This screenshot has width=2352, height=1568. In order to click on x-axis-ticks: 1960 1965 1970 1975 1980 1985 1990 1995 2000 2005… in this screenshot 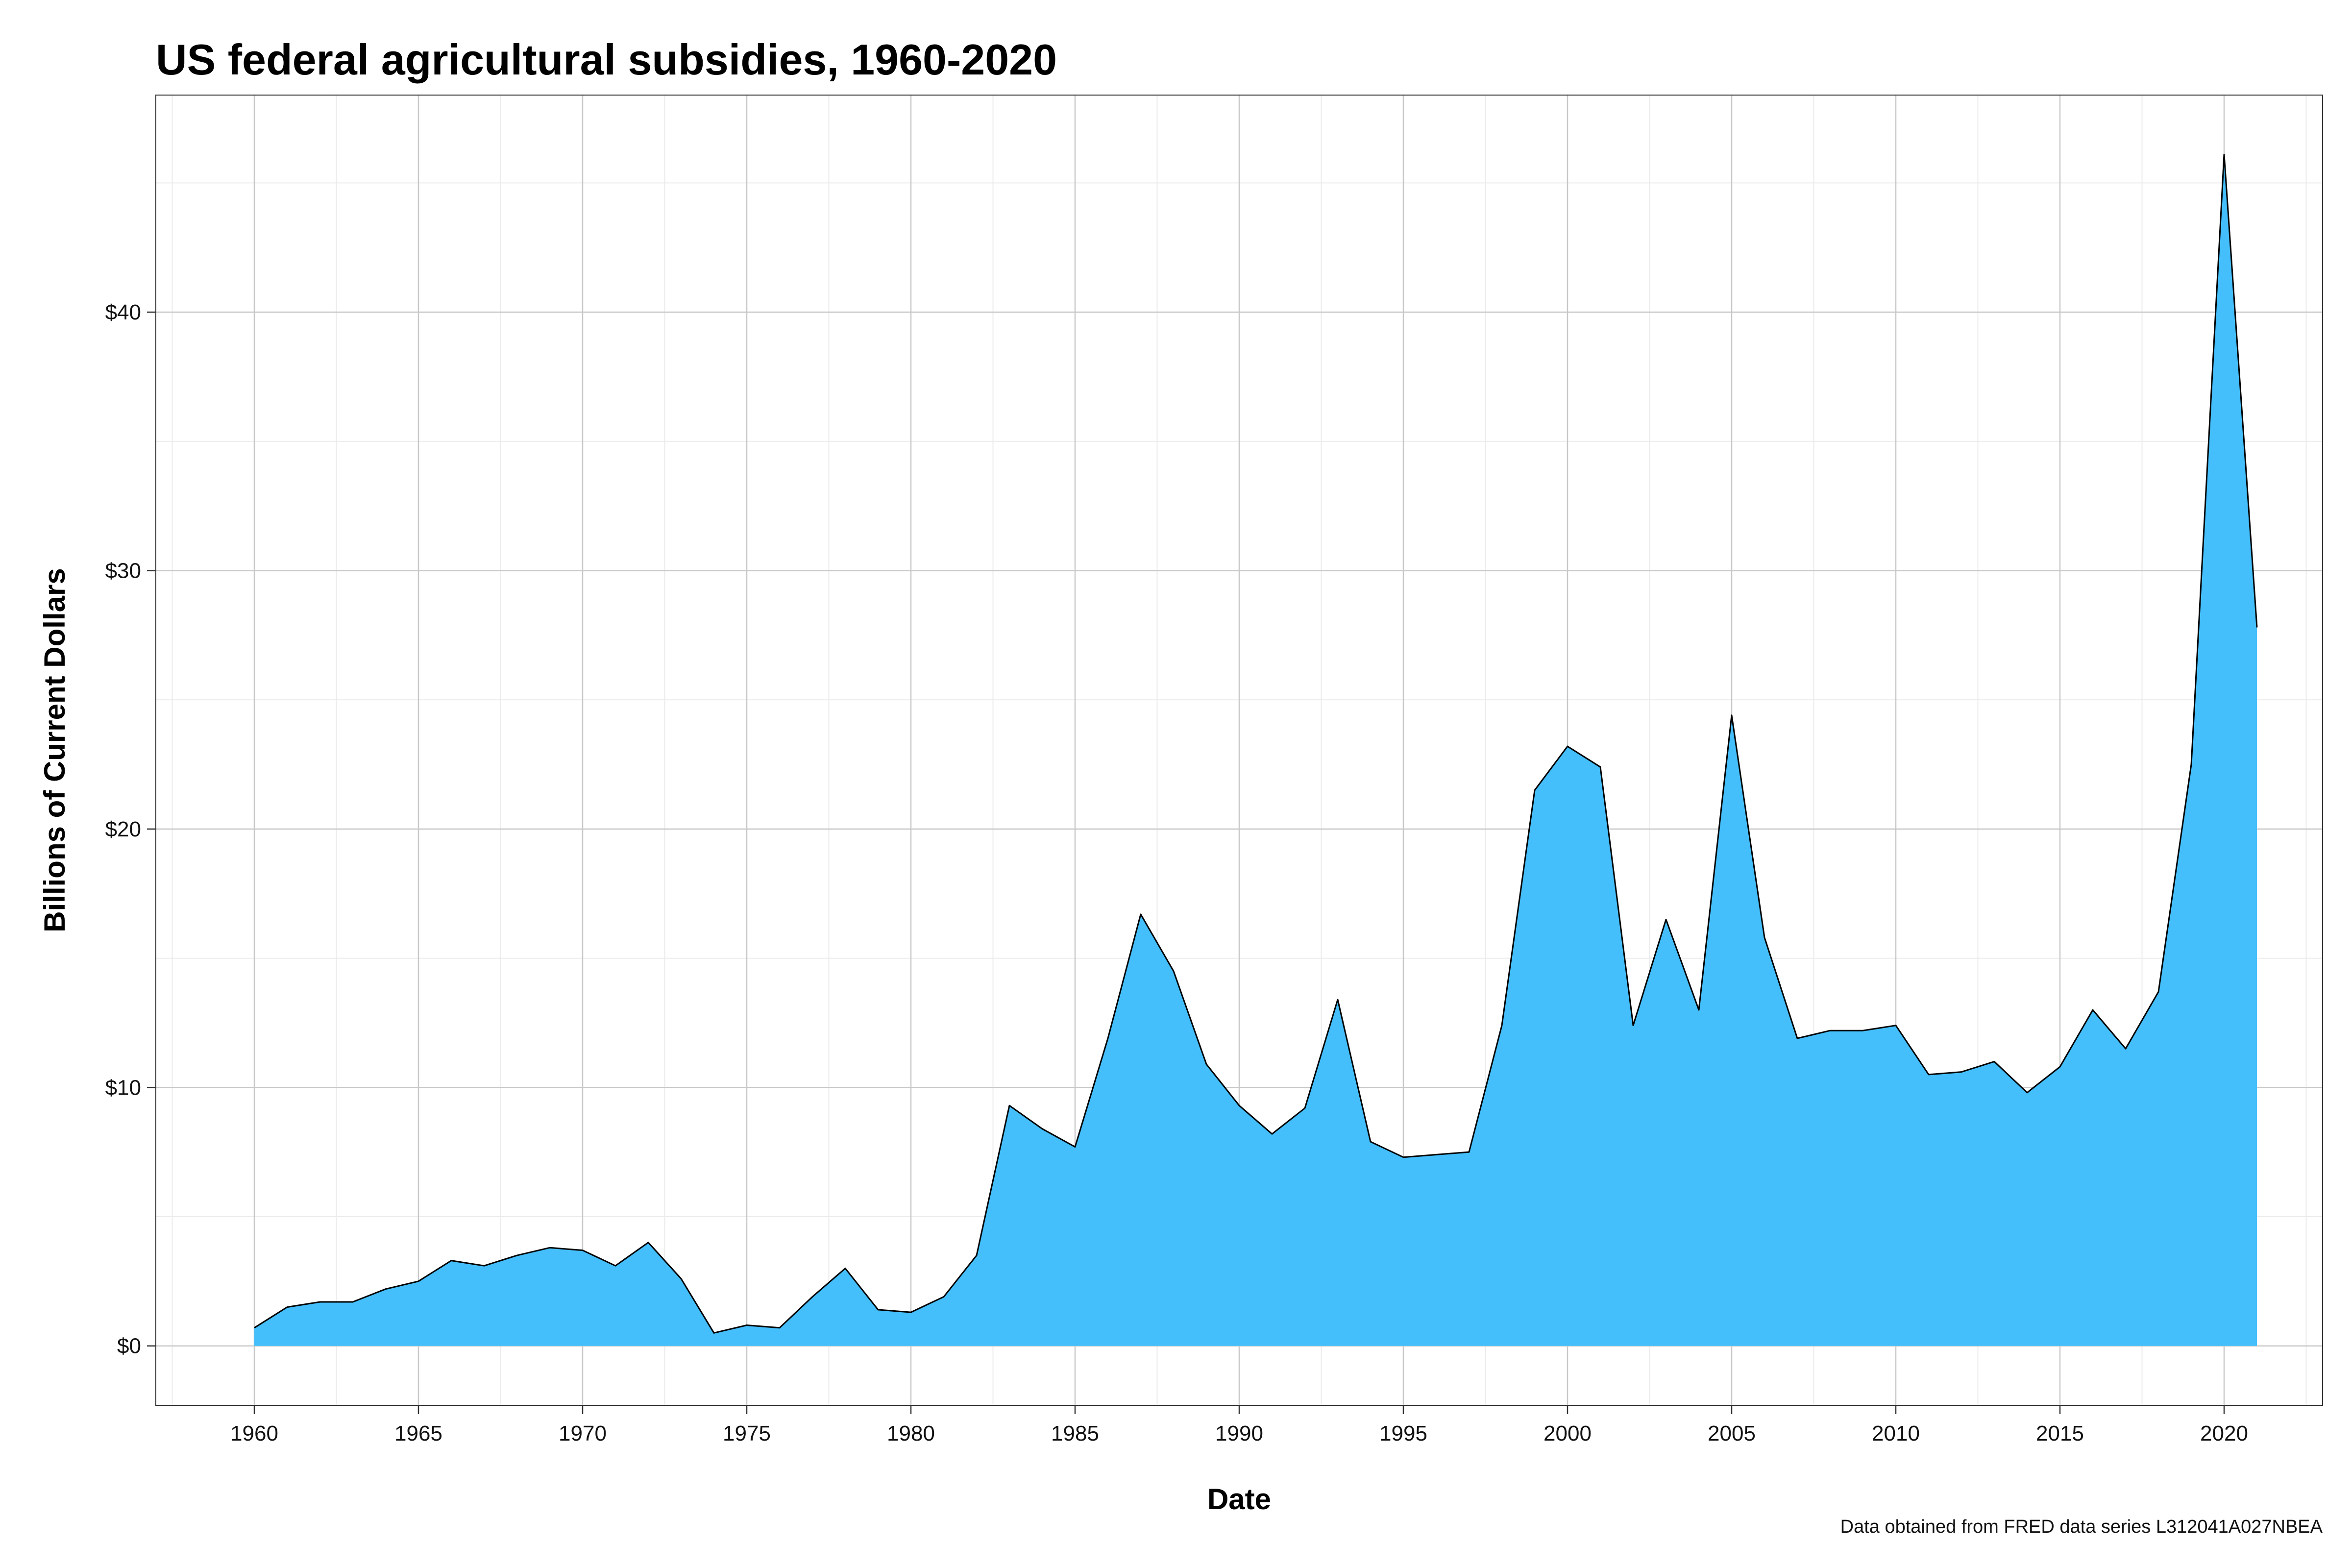, I will do `click(1239, 1425)`.